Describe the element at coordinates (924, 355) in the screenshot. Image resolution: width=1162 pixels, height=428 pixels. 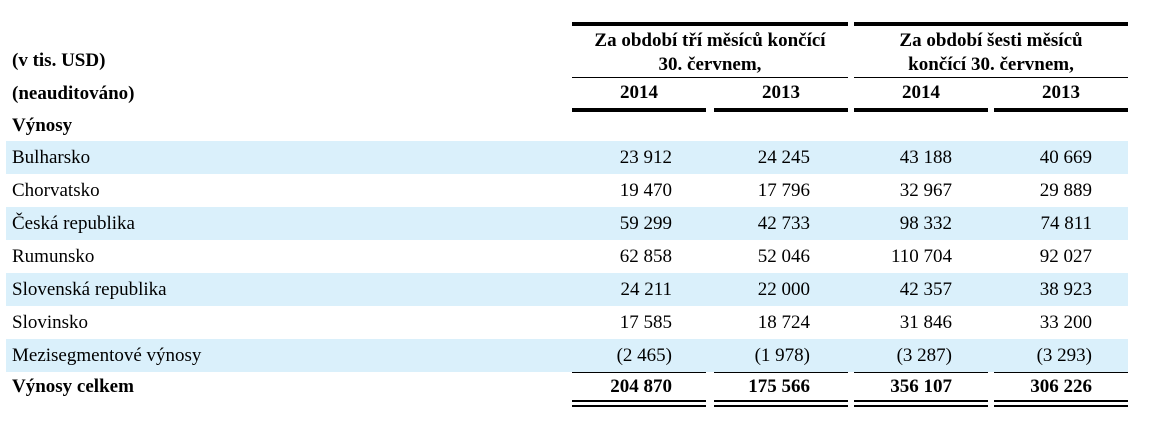
I see `cell-h-2014: (3 287)` at that location.